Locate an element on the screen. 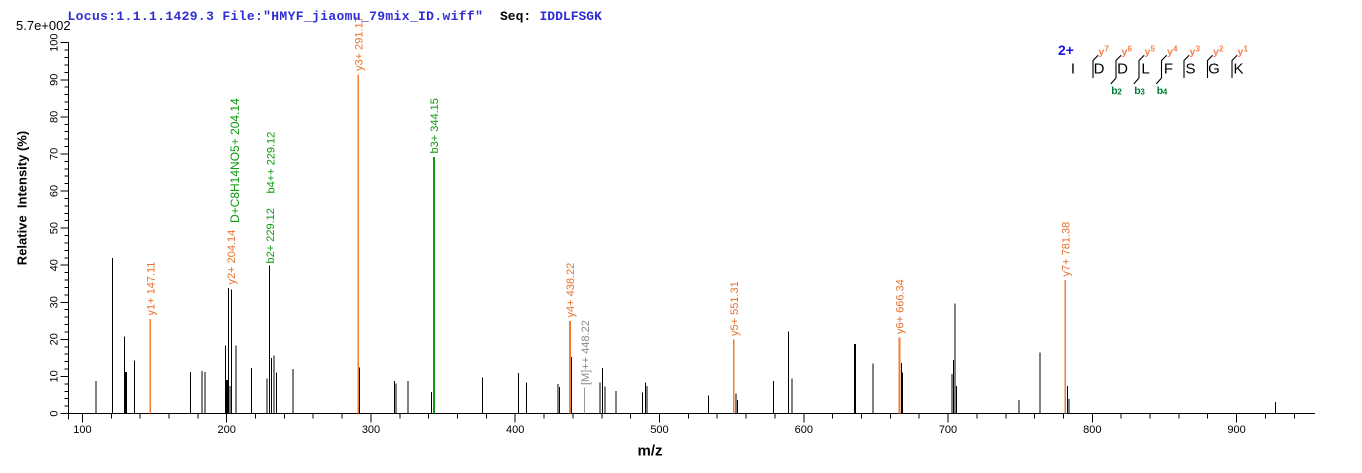  svg-text: 40 is located at coordinates (55, 265).